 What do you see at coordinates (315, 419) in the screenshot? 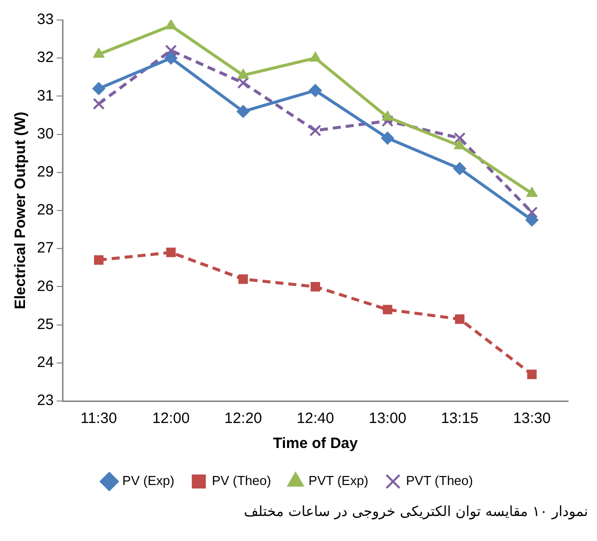
I see `x-tick-label: 12:40` at bounding box center [315, 419].